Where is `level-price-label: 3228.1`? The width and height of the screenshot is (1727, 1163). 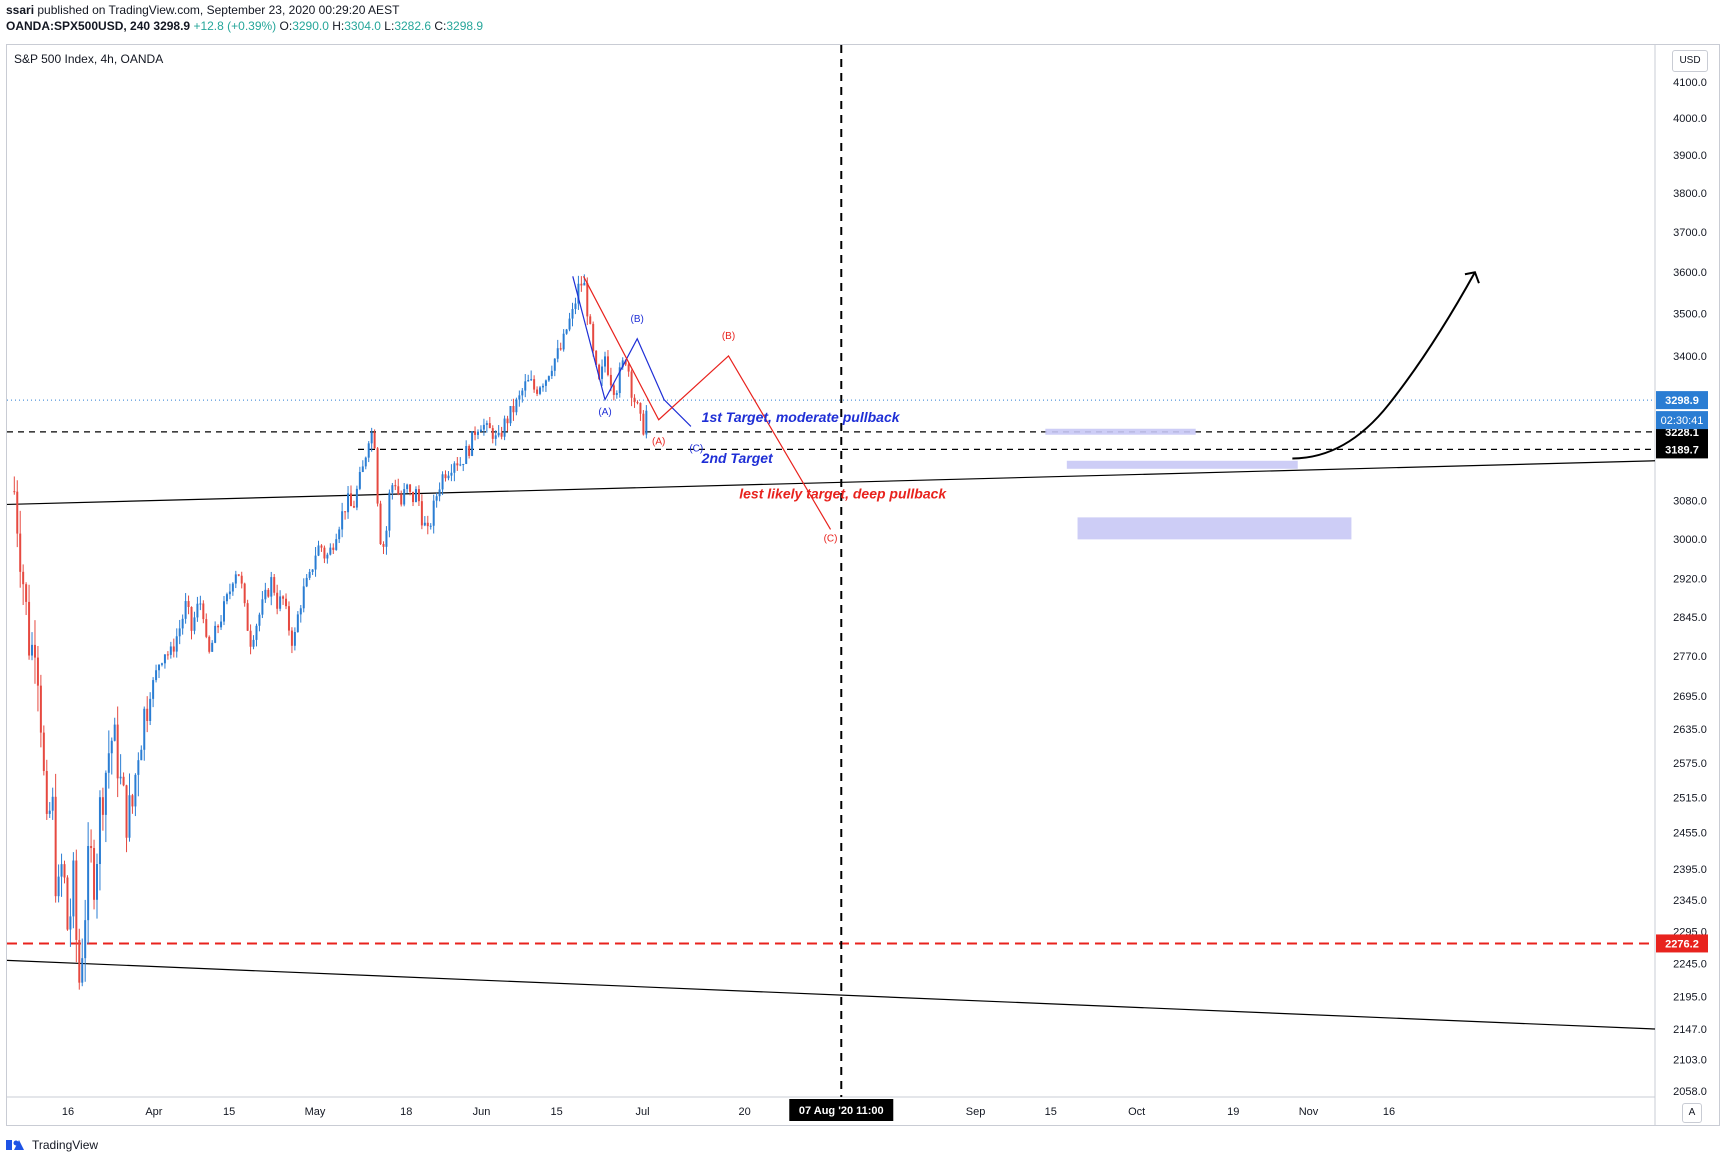 level-price-label: 3228.1 is located at coordinates (1682, 433).